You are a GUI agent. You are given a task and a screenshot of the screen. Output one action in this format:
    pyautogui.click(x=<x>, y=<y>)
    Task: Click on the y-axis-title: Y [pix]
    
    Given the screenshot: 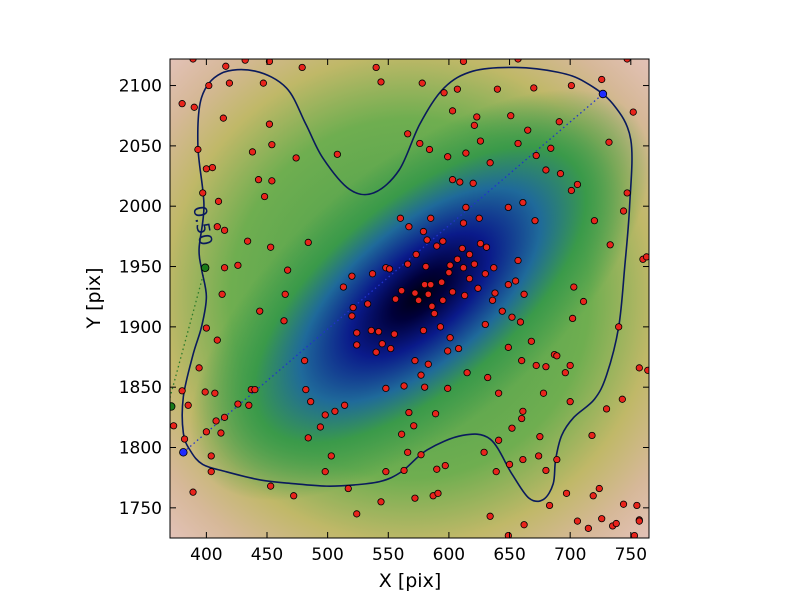 What is the action you would take?
    pyautogui.click(x=94, y=298)
    